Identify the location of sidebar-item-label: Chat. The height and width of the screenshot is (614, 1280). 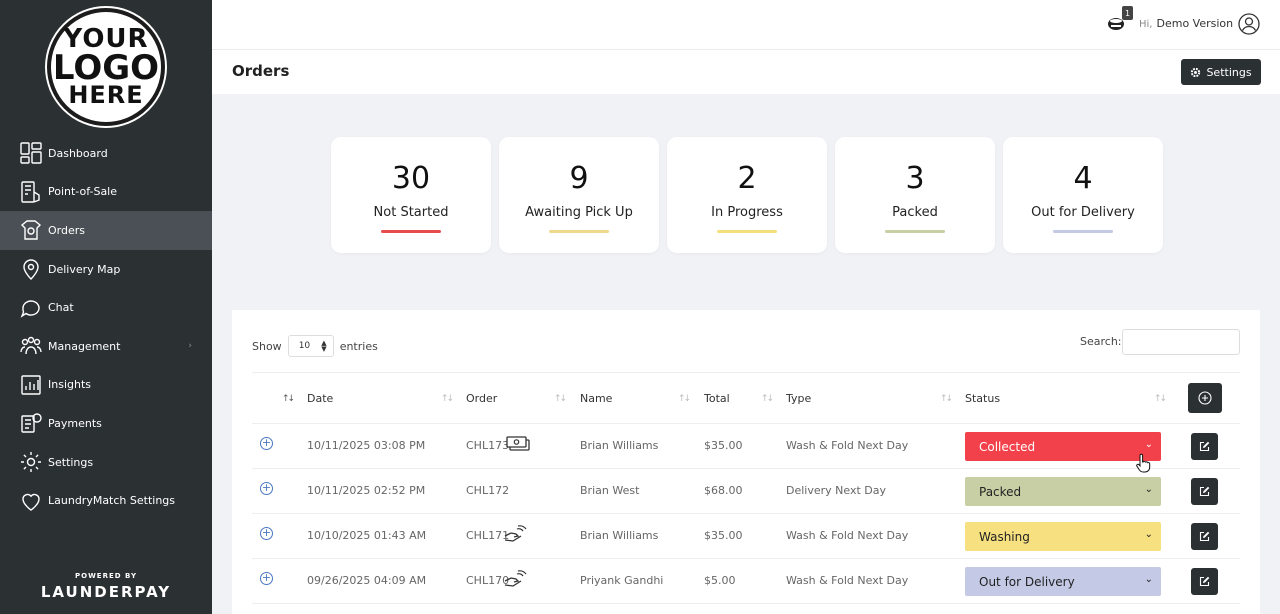
(61, 308).